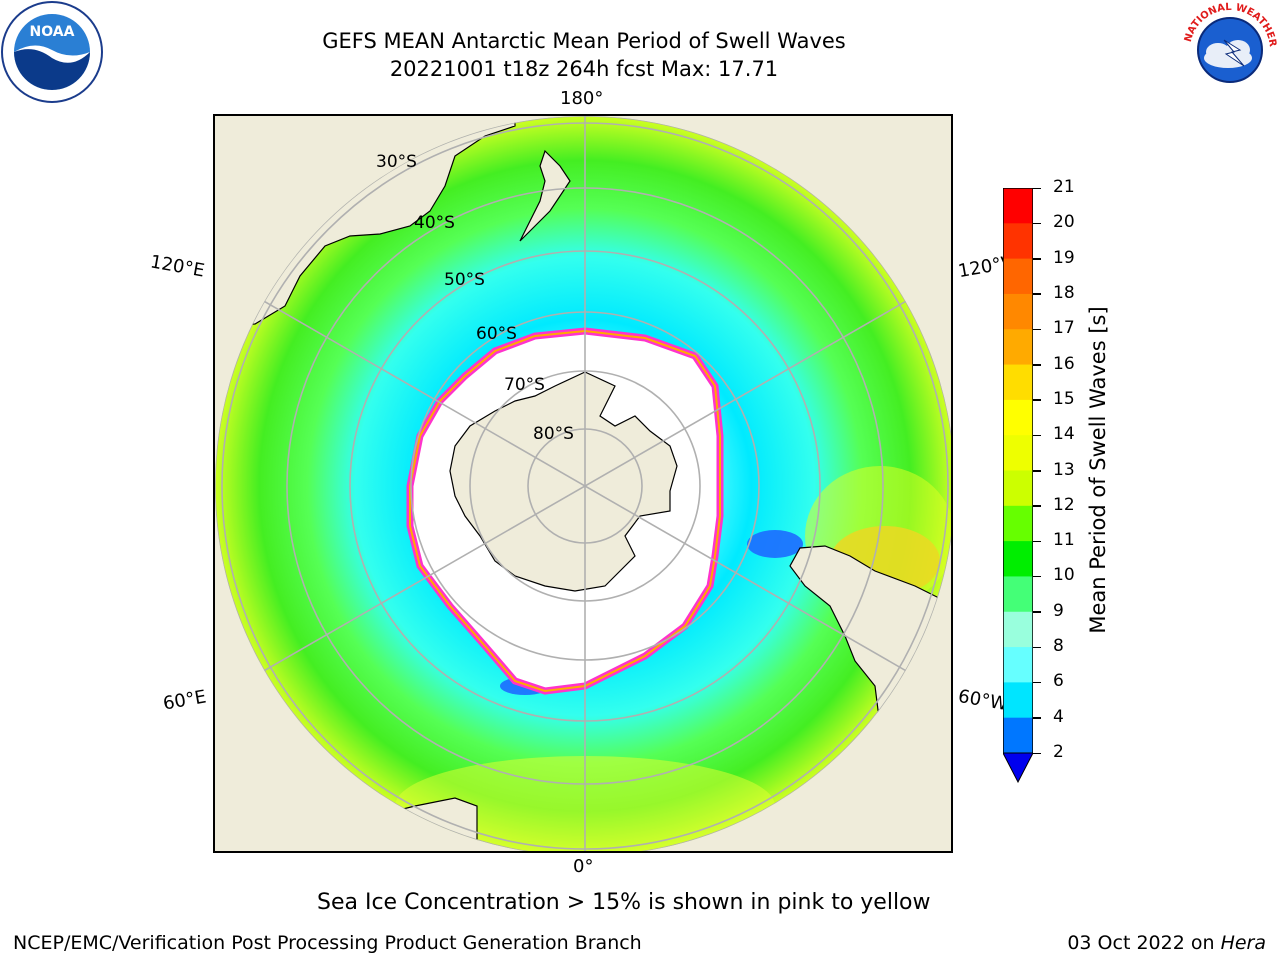 This screenshot has width=1280, height=960. What do you see at coordinates (1058, 646) in the screenshot?
I see `colorbar-tick-label: 8` at bounding box center [1058, 646].